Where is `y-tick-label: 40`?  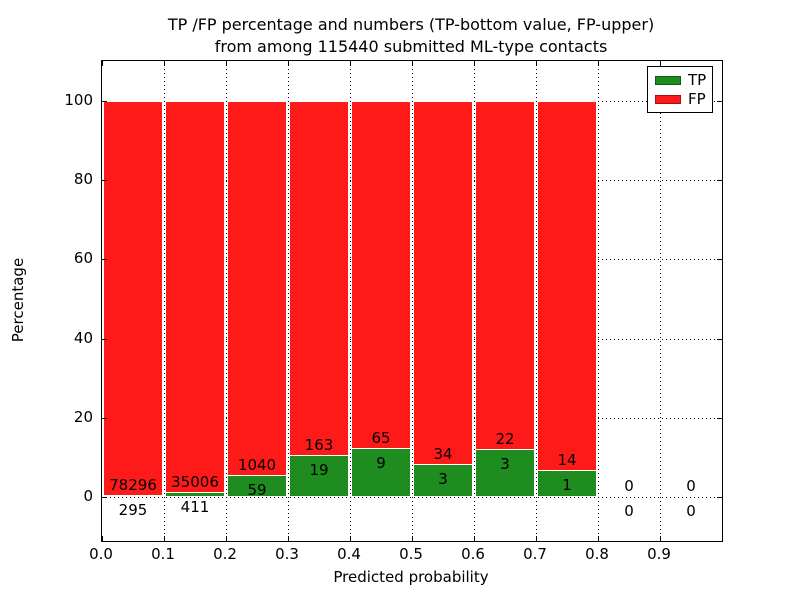 y-tick-label: 40 is located at coordinates (83, 337).